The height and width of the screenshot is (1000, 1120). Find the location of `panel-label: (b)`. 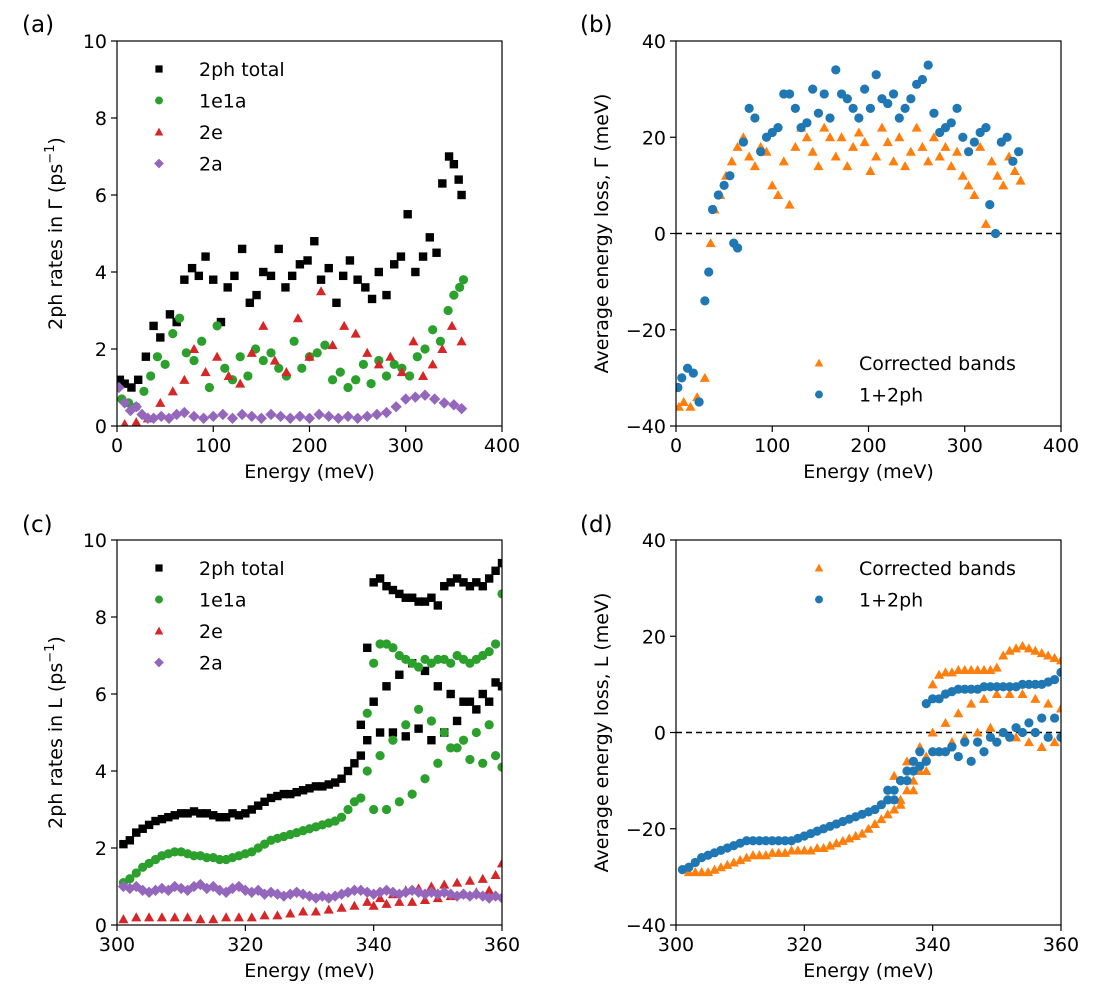

panel-label: (b) is located at coordinates (596, 25).